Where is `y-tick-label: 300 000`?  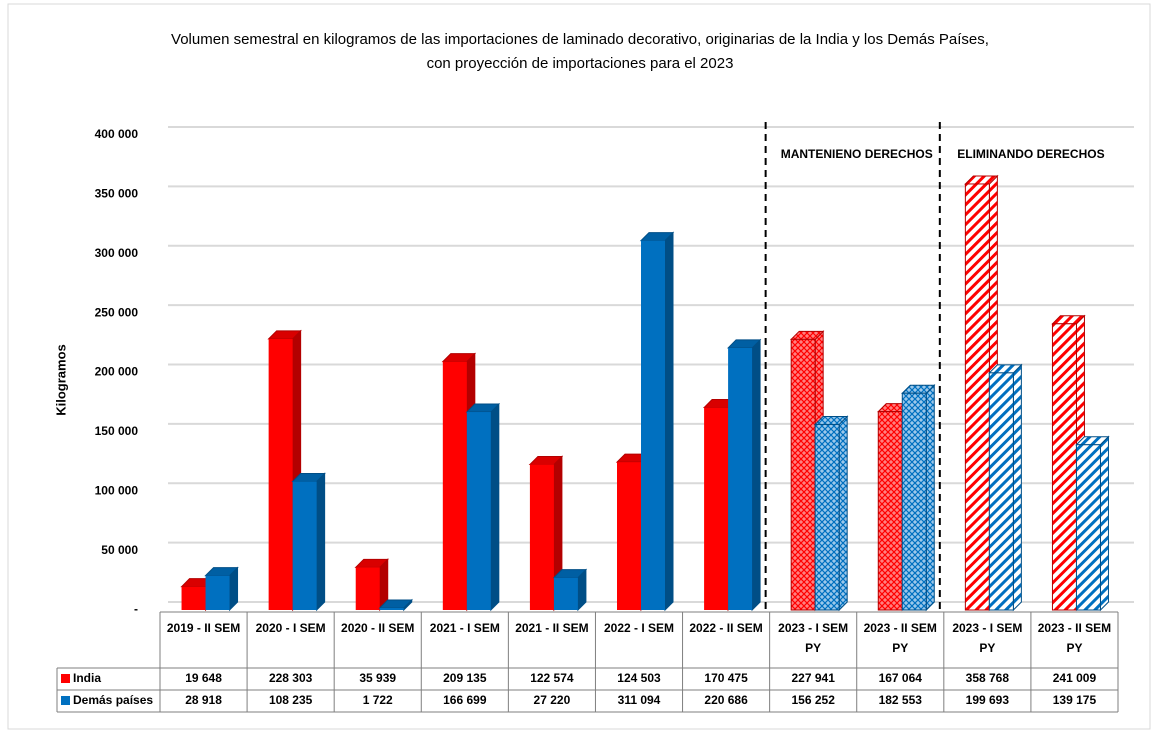 y-tick-label: 300 000 is located at coordinates (117, 253).